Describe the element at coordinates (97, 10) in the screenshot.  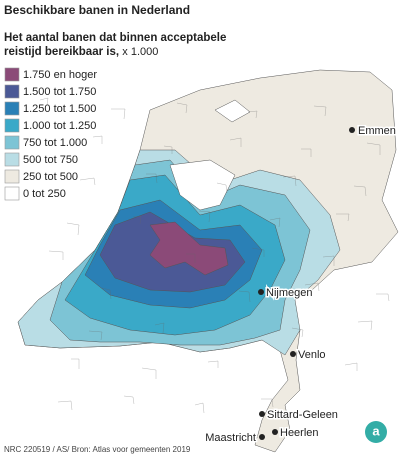
I see `title: Beschikbare banen in Nederland` at that location.